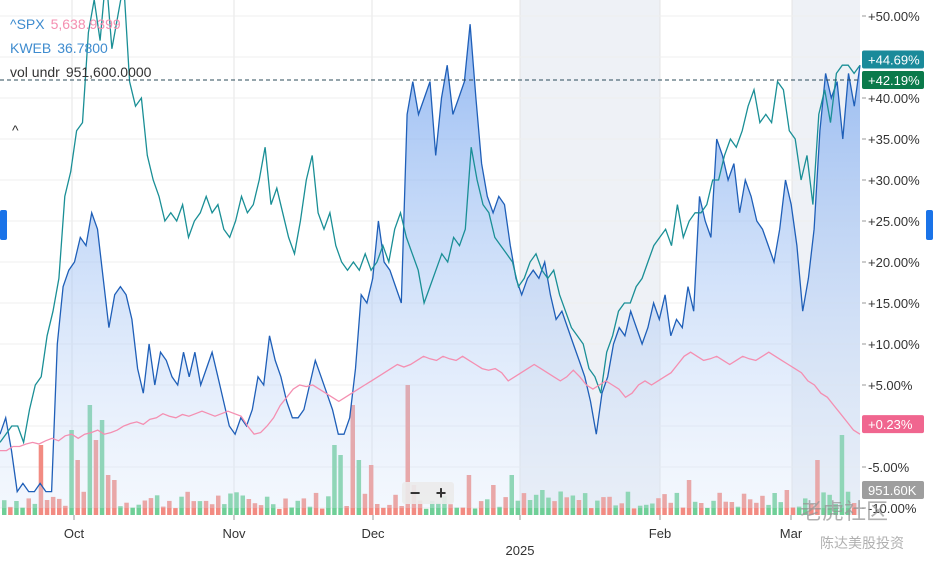 This screenshot has height=564, width=938. Describe the element at coordinates (791, 533) in the screenshot. I see `x-tick-label: Mar` at that location.